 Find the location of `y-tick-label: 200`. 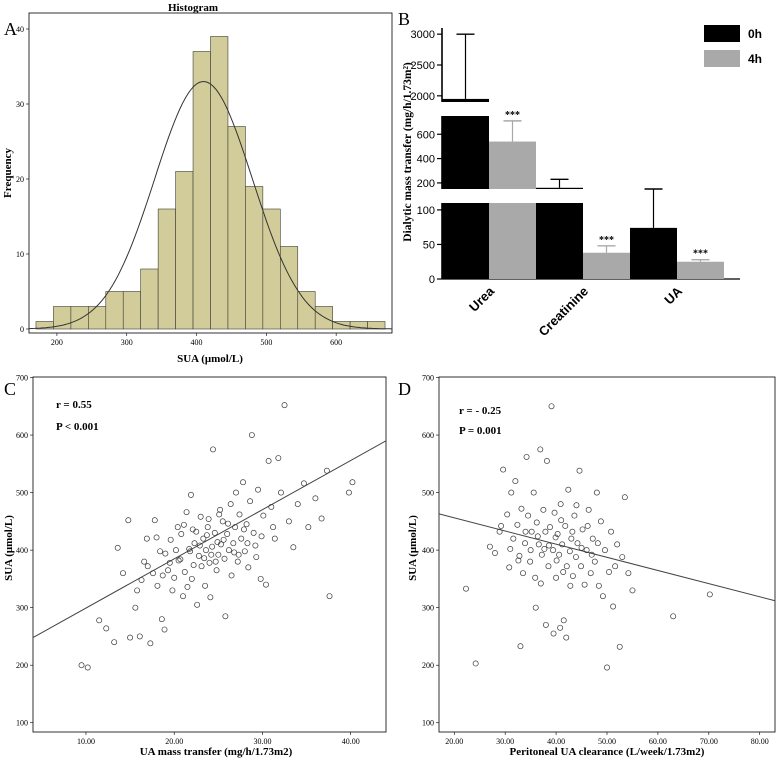

y-tick-label: 200 is located at coordinates (428, 665).